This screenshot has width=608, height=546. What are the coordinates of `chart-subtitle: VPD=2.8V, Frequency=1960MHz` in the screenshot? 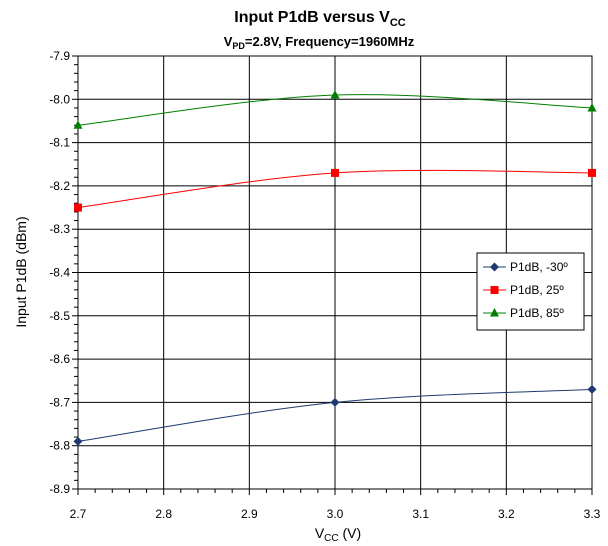 It's located at (319, 42).